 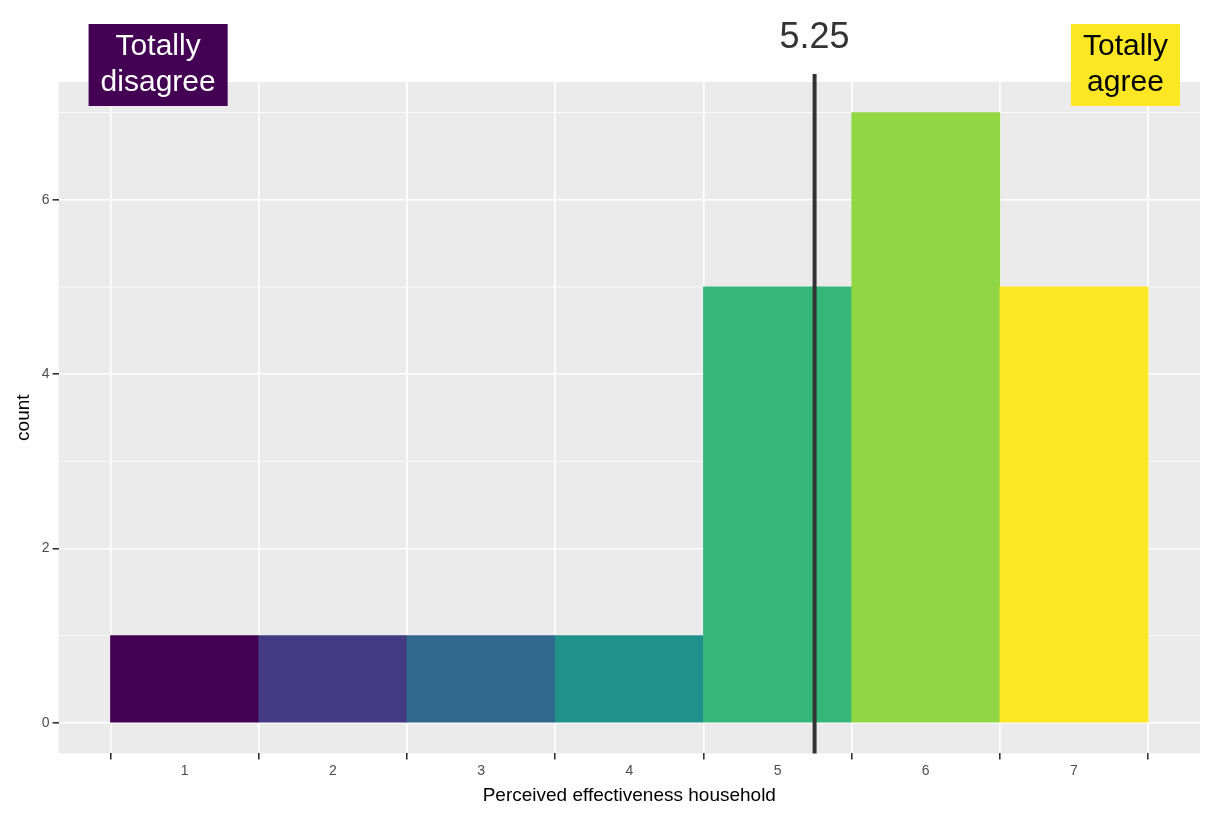 What do you see at coordinates (814, 35) in the screenshot?
I see `ref-line-label: 5.25` at bounding box center [814, 35].